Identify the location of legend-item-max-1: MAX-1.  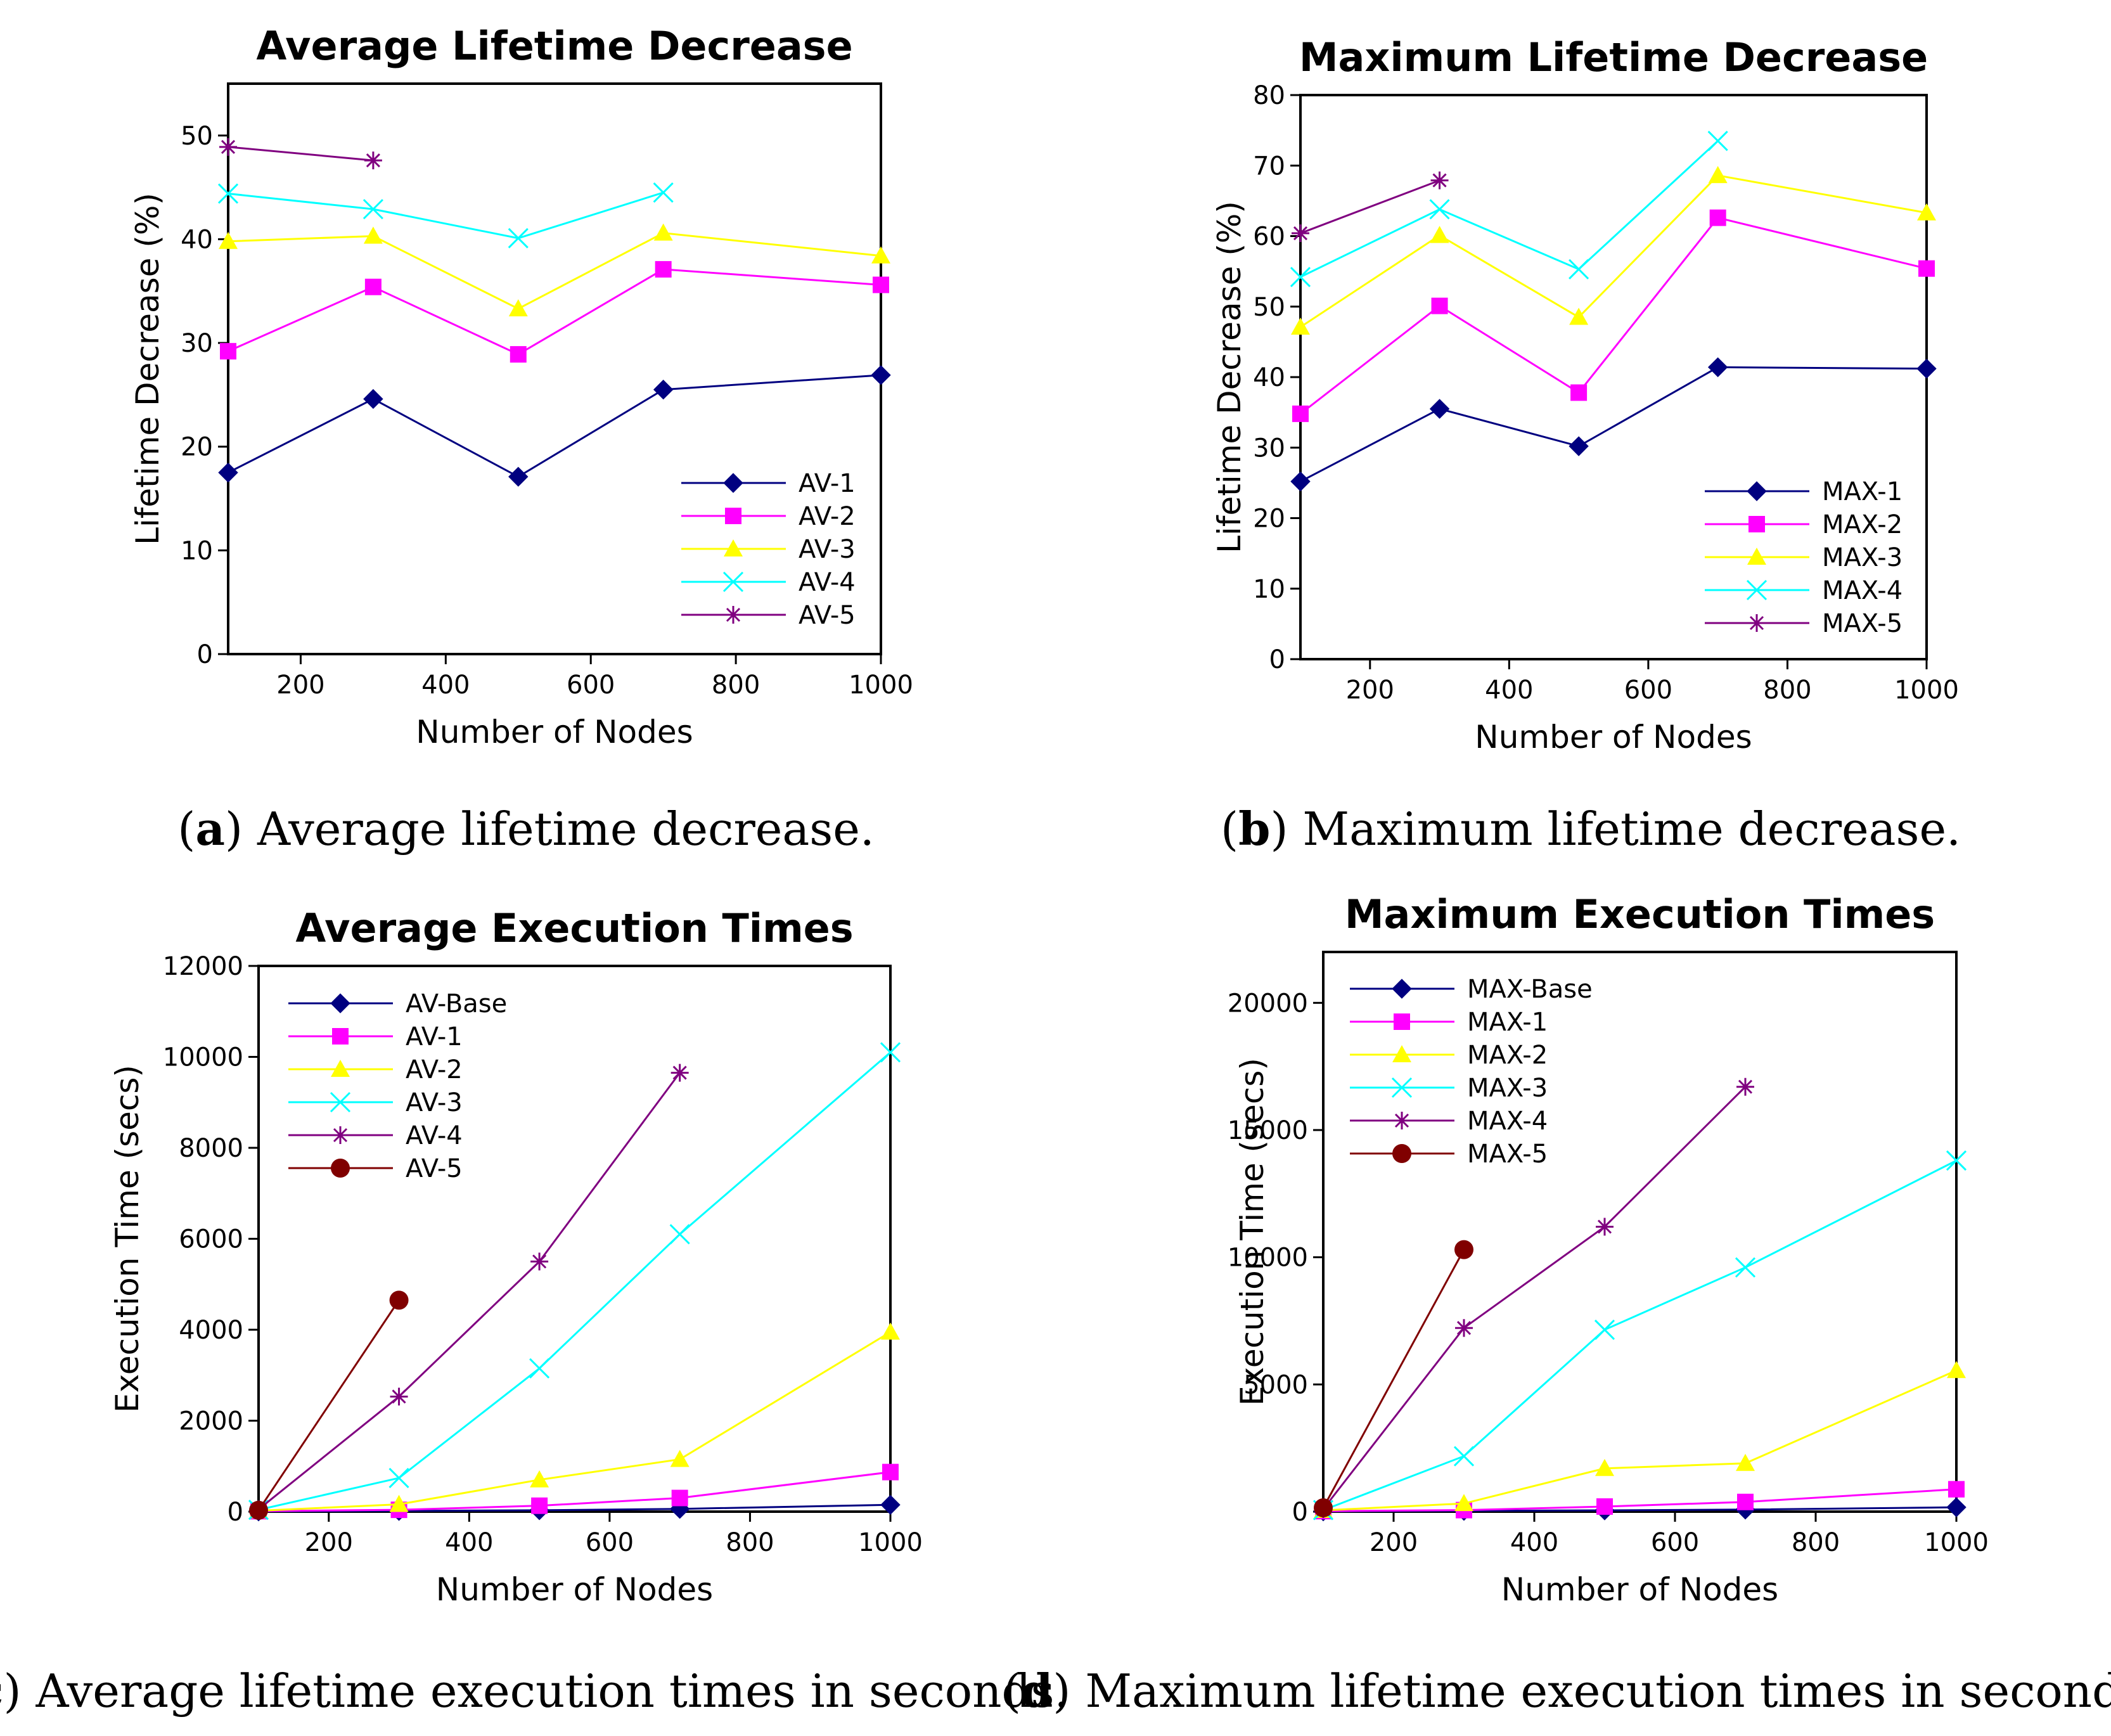
(1449, 1022).